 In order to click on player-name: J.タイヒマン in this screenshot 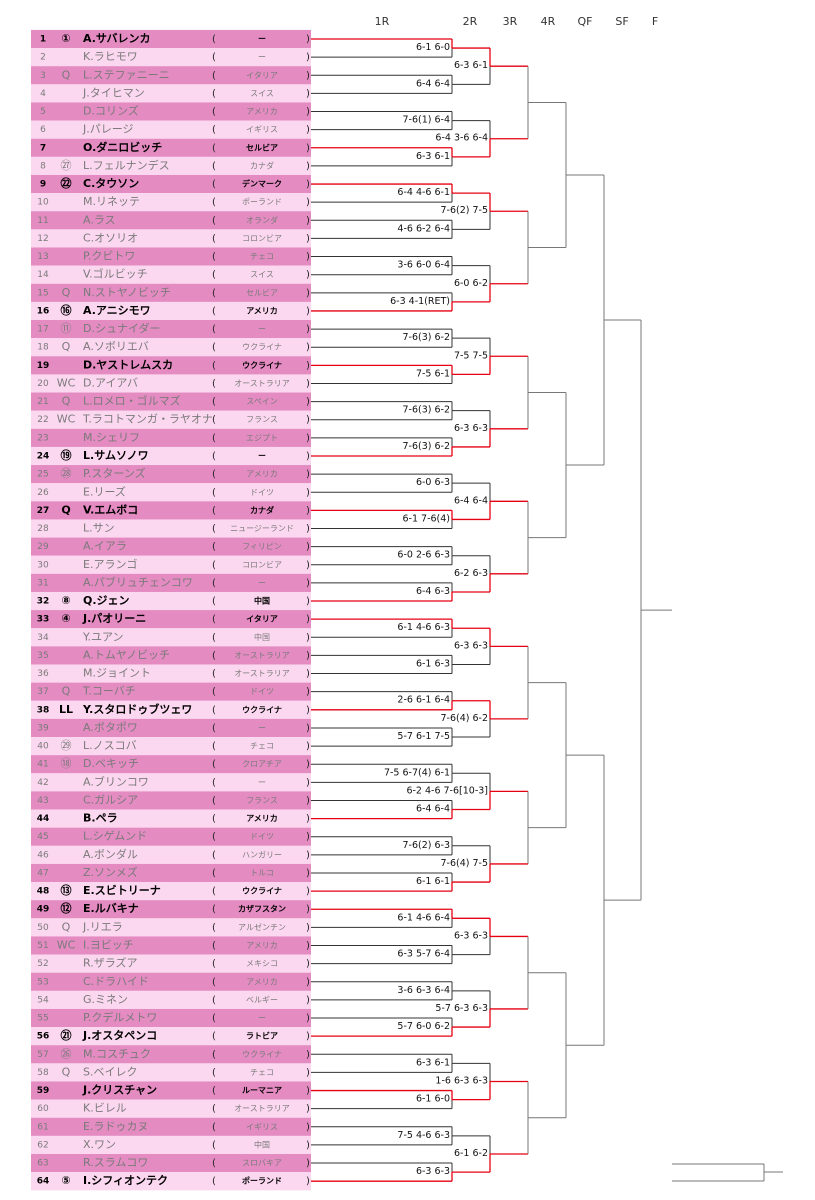, I will do `click(113, 92)`.